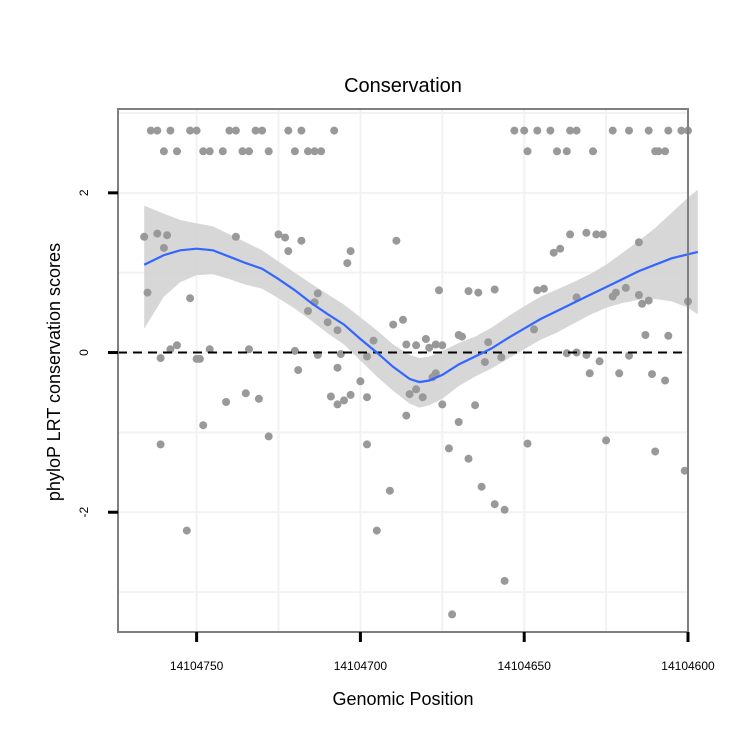 The width and height of the screenshot is (750, 750). What do you see at coordinates (84, 352) in the screenshot?
I see `y-tick-label: 0` at bounding box center [84, 352].